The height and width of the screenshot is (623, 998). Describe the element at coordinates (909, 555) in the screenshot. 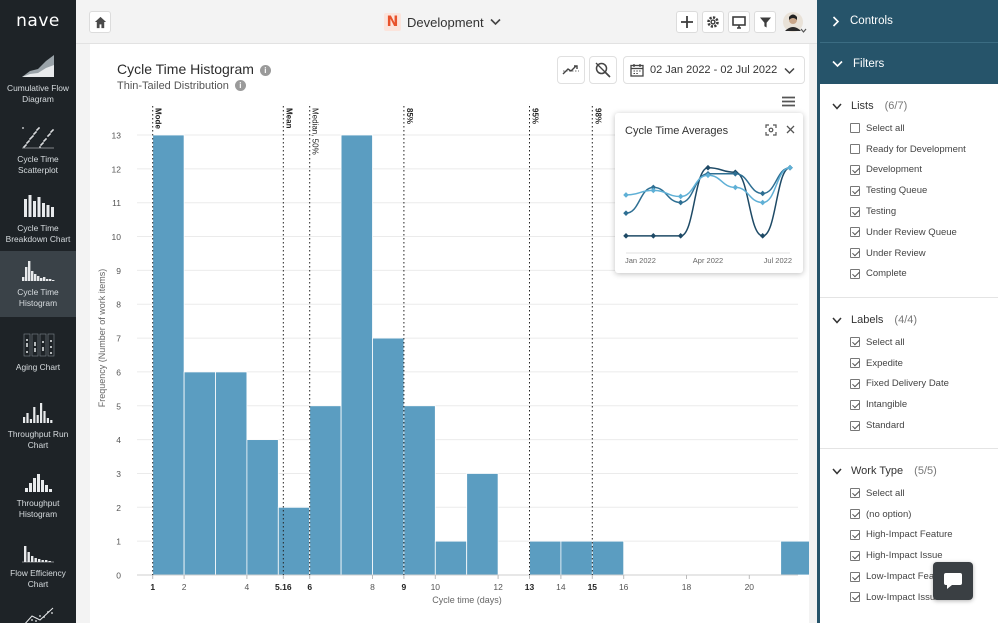

I see `filter-option: High-Impact Issue` at that location.